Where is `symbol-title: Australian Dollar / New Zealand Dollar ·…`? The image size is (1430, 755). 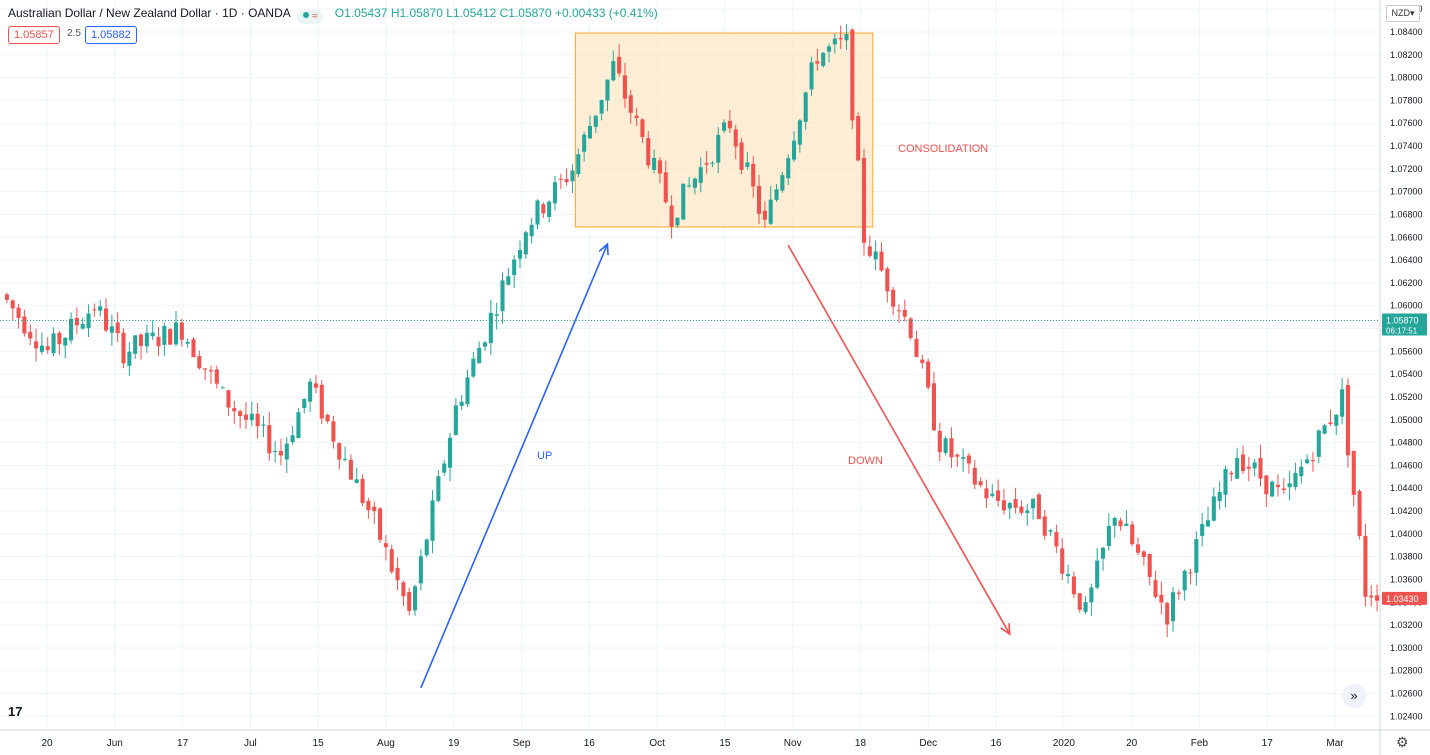
symbol-title: Australian Dollar / New Zealand Dollar ·… is located at coordinates (149, 13).